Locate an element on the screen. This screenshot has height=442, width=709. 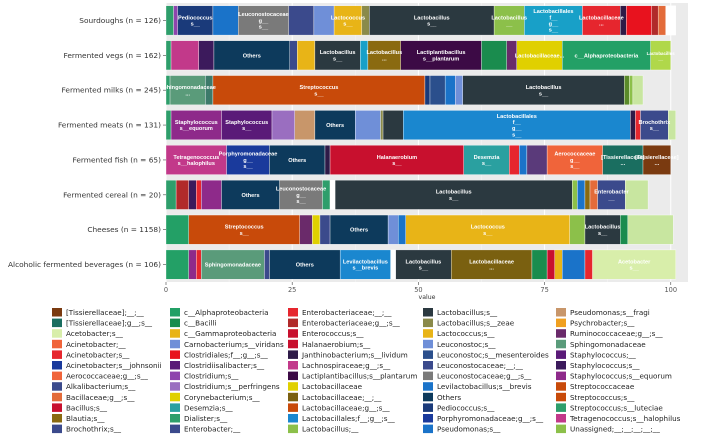
legend-label: Acinetobacter;s__johnsonii is located at coordinates (114, 365).